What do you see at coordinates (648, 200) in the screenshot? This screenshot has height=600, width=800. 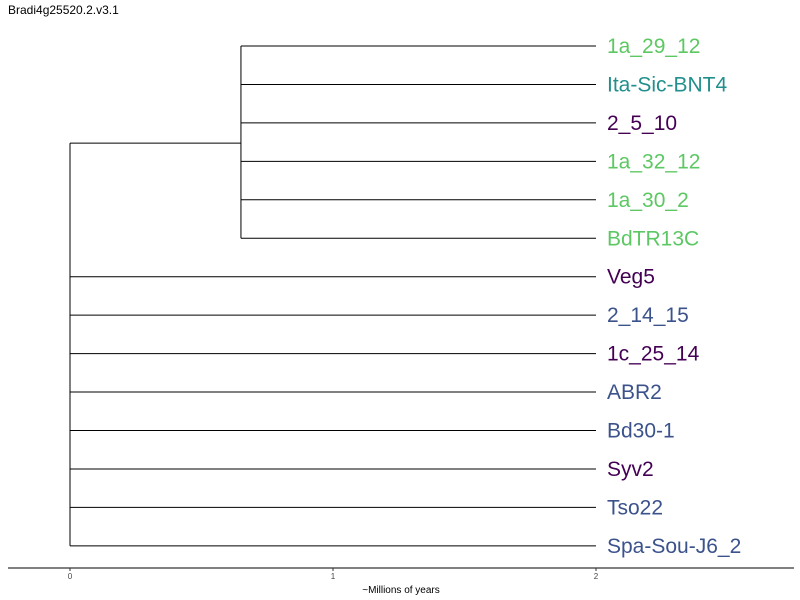 I see `leaf-label: 1a_30_2` at bounding box center [648, 200].